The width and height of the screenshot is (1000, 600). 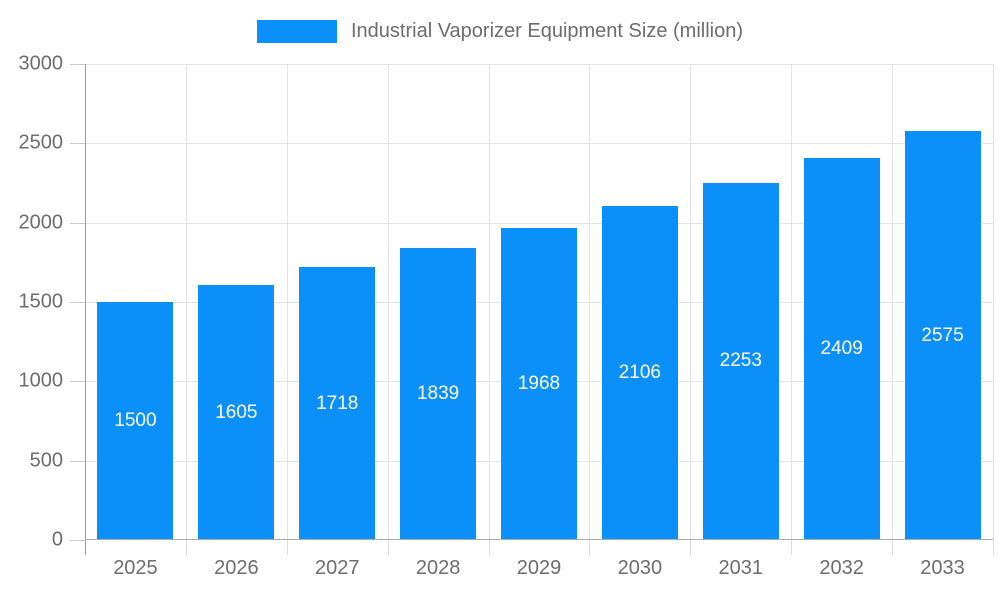 I want to click on y-axis-tick-label: 2000, so click(x=41, y=222).